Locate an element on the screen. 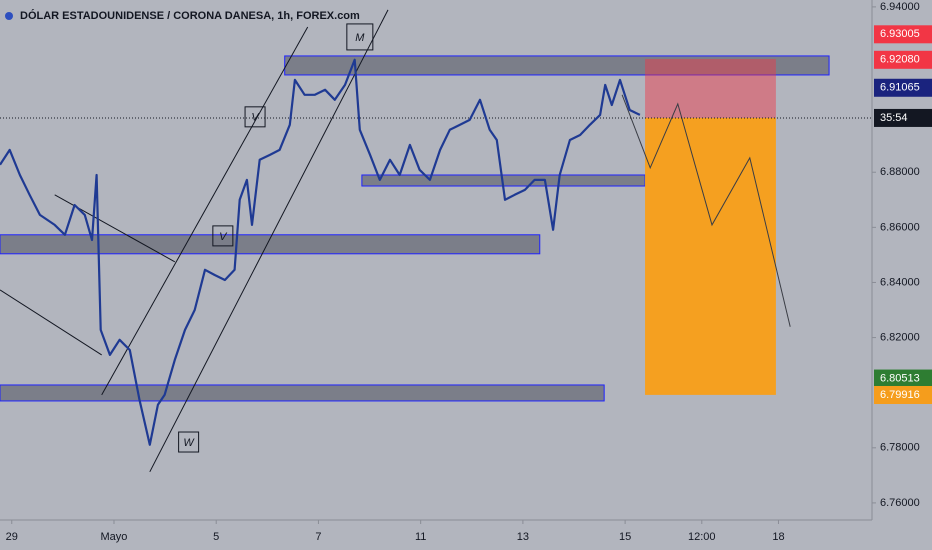 The height and width of the screenshot is (550, 932). annotation-label: M is located at coordinates (360, 38).